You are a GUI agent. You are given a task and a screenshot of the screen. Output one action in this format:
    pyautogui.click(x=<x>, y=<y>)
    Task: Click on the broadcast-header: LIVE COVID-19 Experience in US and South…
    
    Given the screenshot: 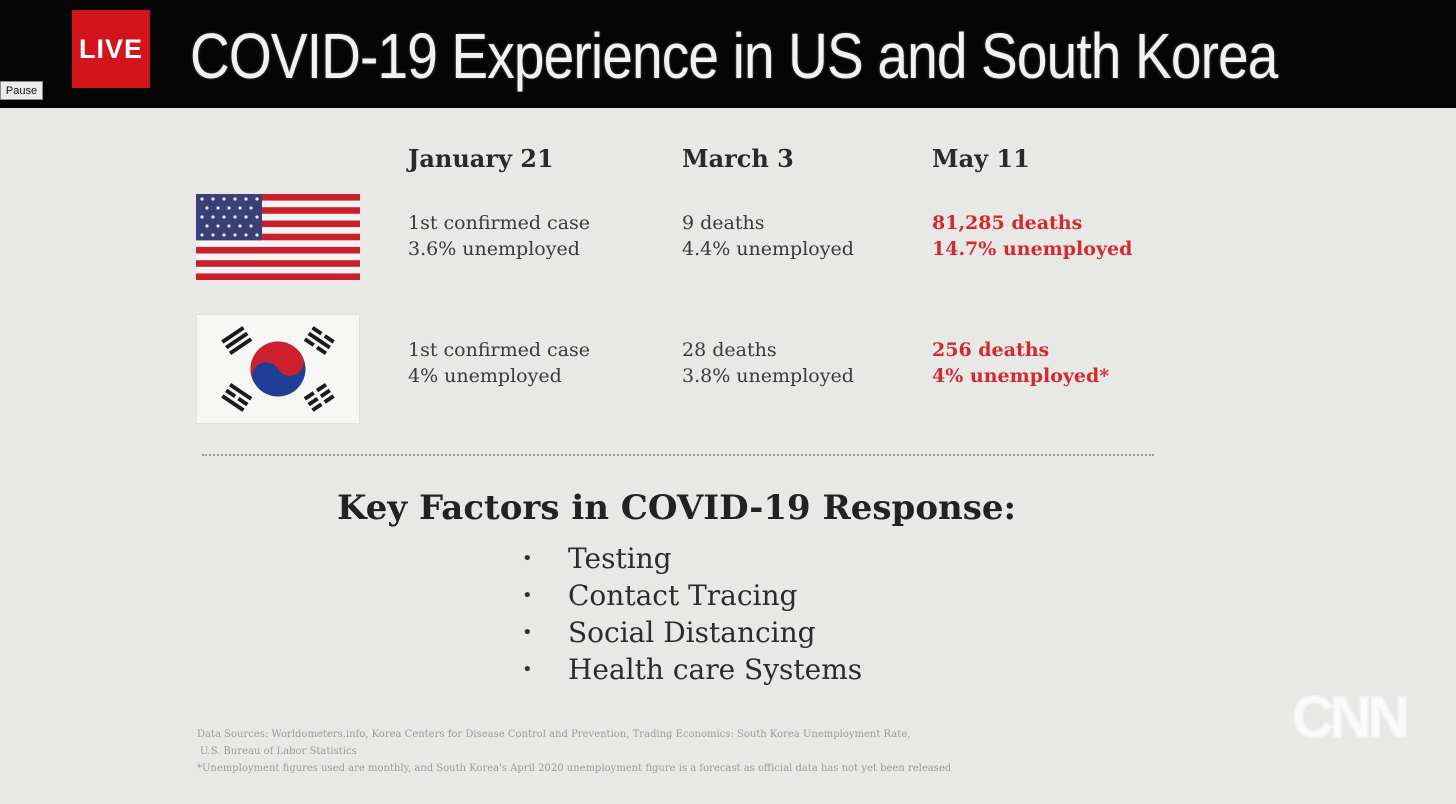 What is the action you would take?
    pyautogui.click(x=728, y=54)
    